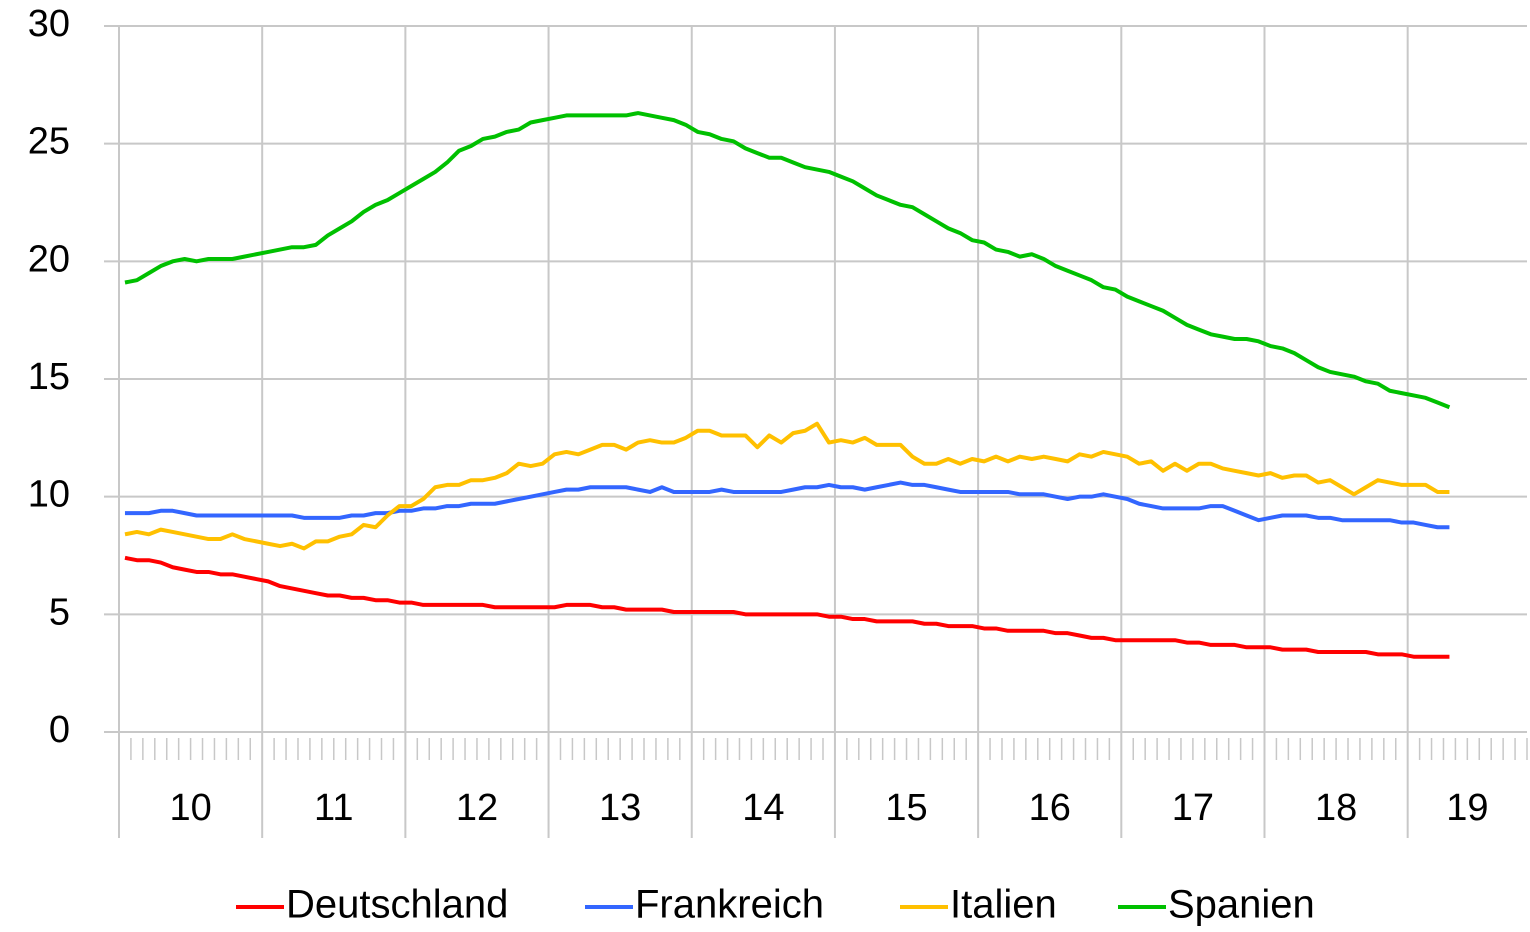  Describe the element at coordinates (397, 905) in the screenshot. I see `legend-label: Deutschland` at that location.